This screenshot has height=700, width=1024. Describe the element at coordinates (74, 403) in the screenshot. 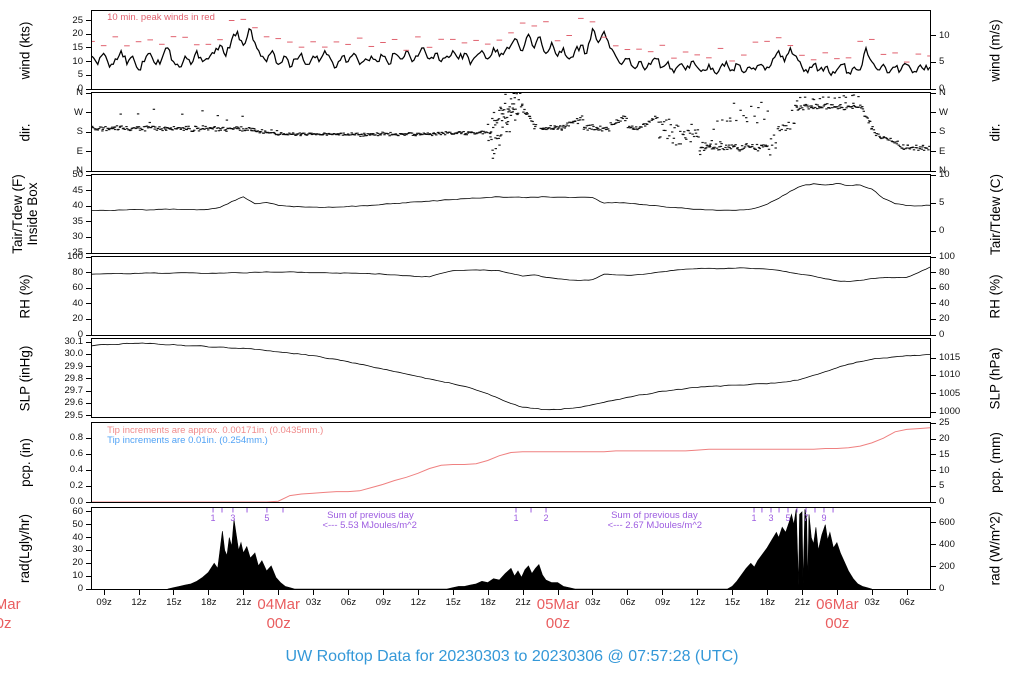

I see `y-tick-label-left: 29.6` at that location.